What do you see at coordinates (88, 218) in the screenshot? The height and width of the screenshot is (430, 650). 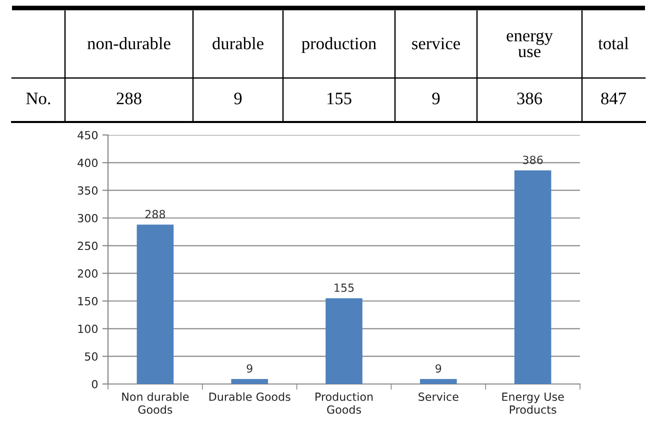 I see `y-tick-label: 300` at bounding box center [88, 218].